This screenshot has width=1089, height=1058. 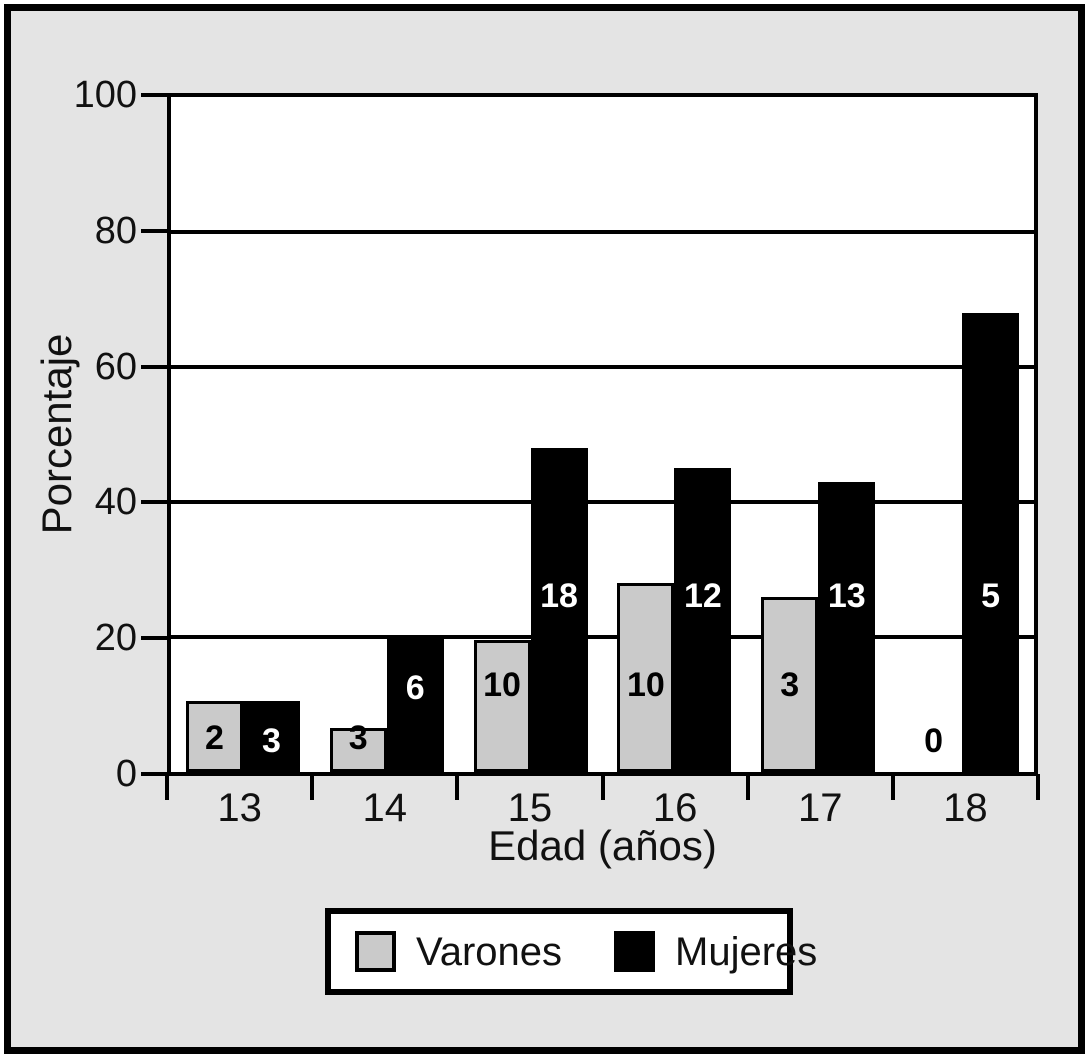 What do you see at coordinates (559, 596) in the screenshot?
I see `bar-label-mujeres-15: 18` at bounding box center [559, 596].